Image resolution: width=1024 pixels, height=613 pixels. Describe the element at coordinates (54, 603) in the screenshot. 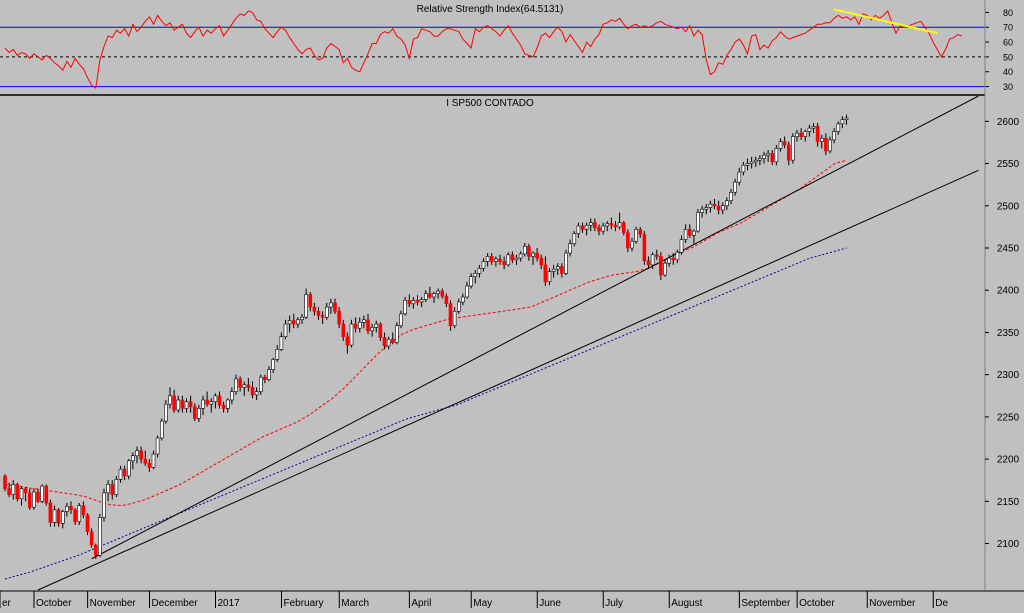

I see `x-tick-label: October` at that location.